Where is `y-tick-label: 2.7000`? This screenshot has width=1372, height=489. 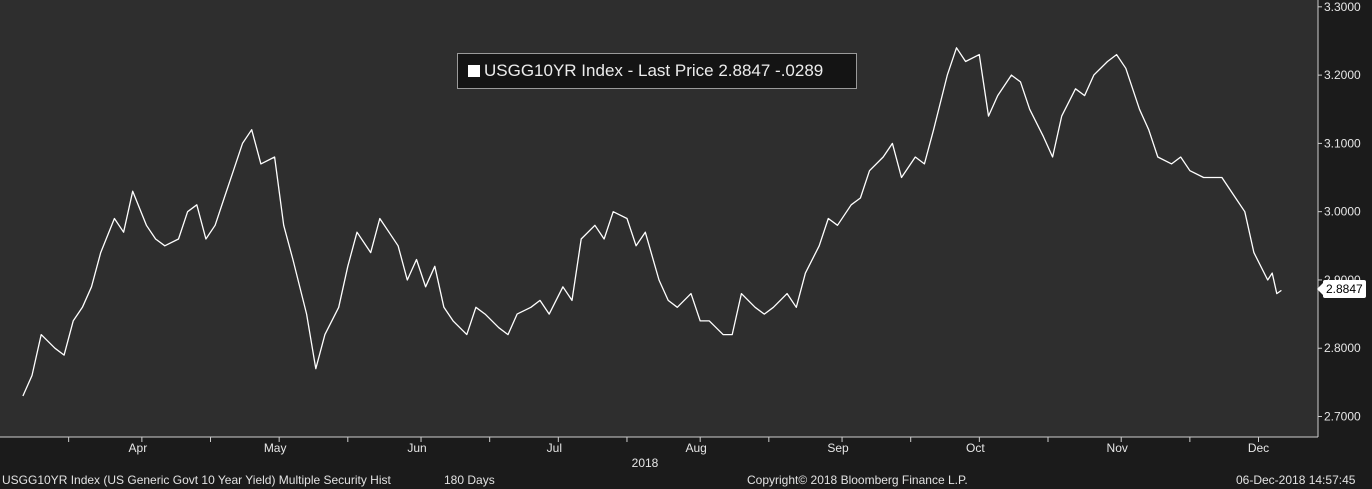
y-tick-label: 2.7000 is located at coordinates (1342, 417).